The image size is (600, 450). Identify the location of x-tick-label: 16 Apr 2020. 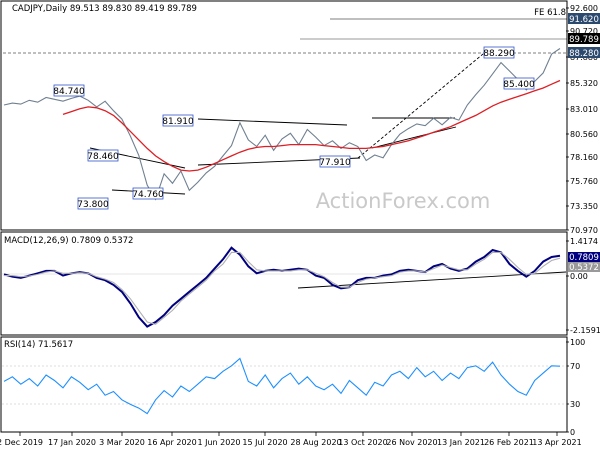
(171, 442).